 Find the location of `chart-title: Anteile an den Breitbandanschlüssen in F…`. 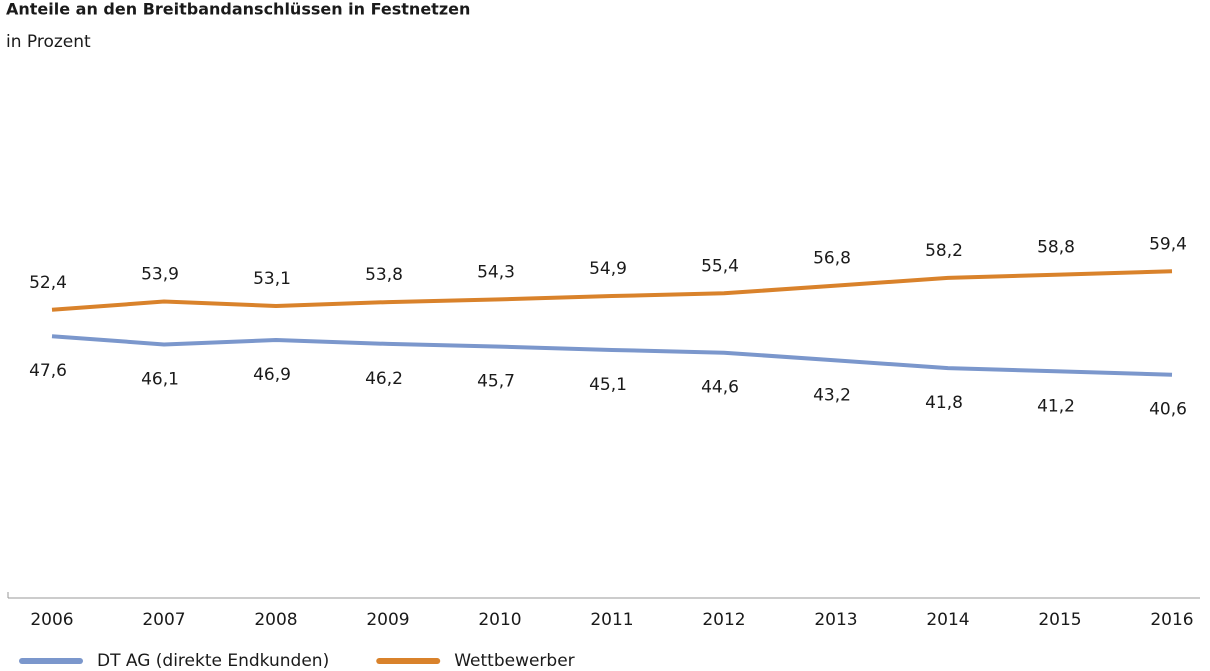

chart-title: Anteile an den Breitbandanschlüssen in F… is located at coordinates (238, 9).